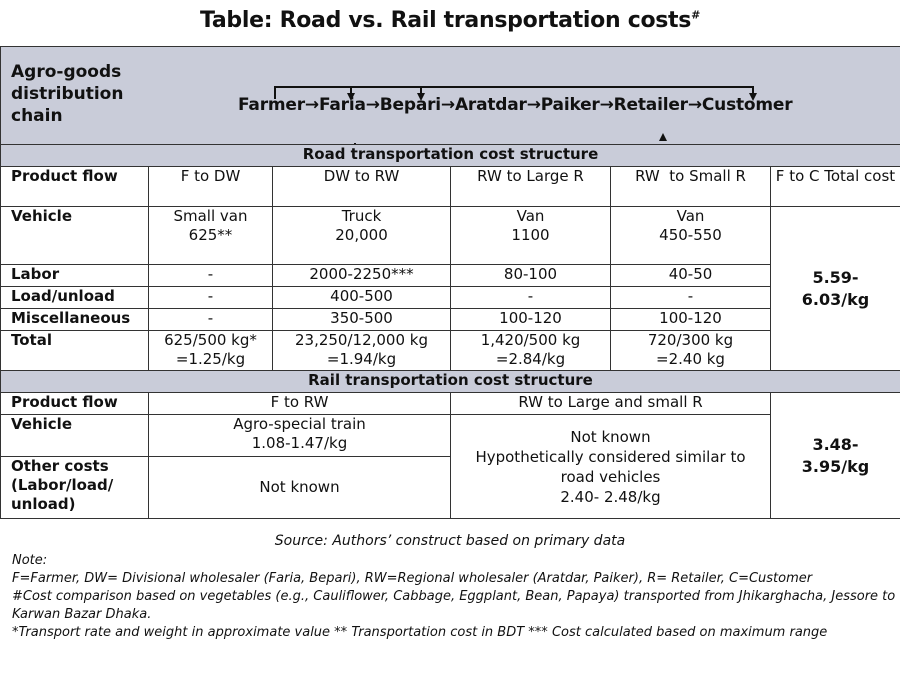  What do you see at coordinates (530, 235) in the screenshot?
I see `road-cell: Van 1100` at bounding box center [530, 235].